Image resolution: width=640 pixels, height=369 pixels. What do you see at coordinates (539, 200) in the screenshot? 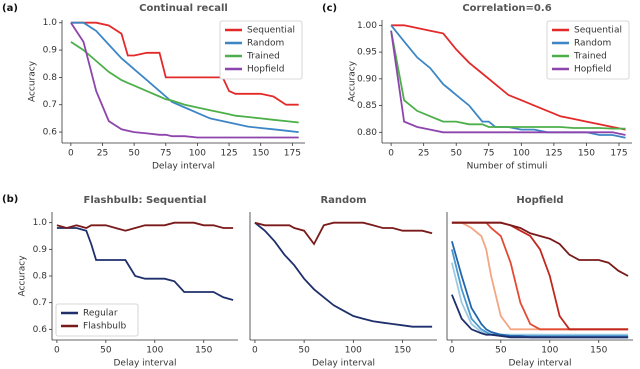
I see `chart-title: Hopfield` at bounding box center [539, 200].